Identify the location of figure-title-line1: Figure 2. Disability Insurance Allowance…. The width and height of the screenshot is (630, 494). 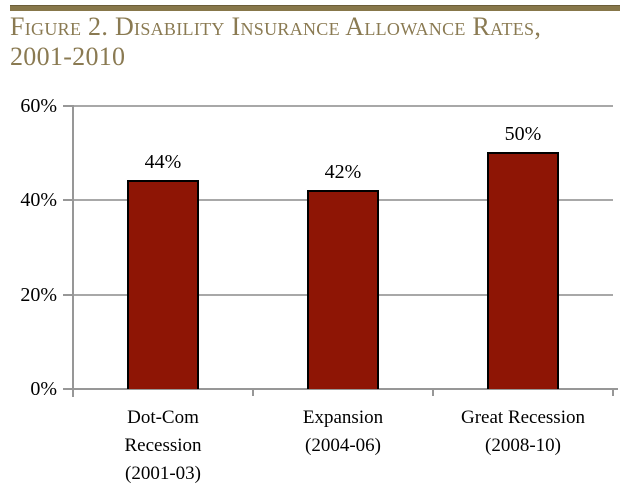
(276, 26).